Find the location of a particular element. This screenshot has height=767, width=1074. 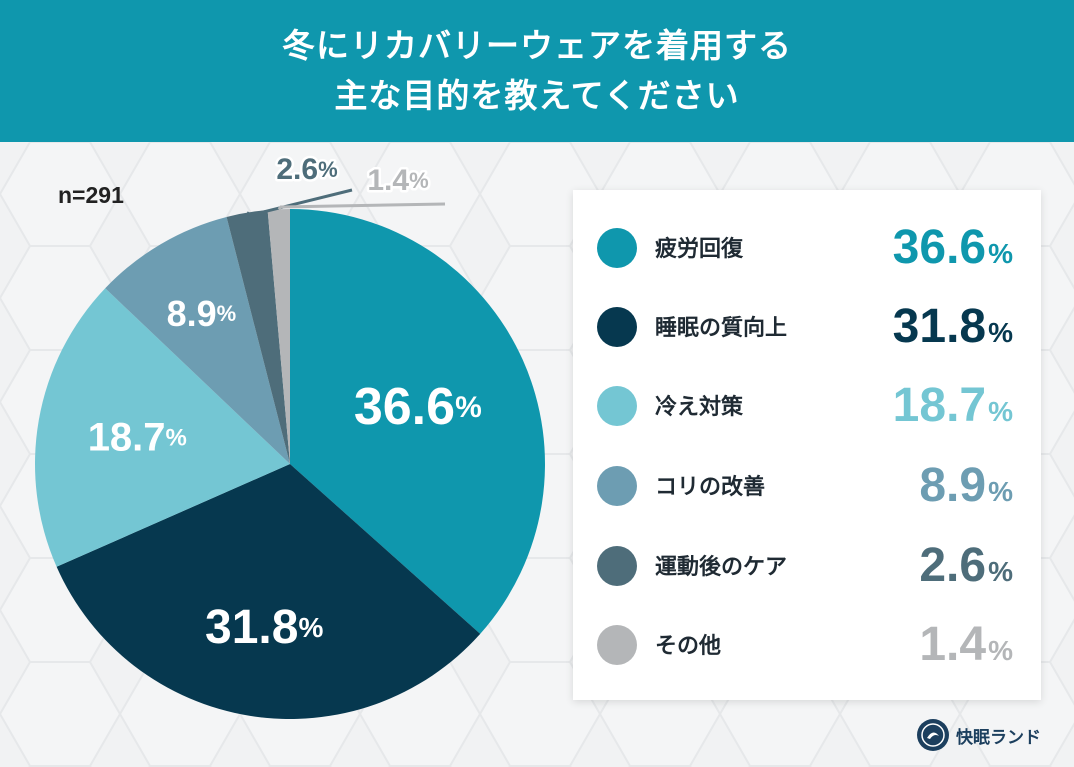

legend-item-cold-measures: 冷え対策 18.7% is located at coordinates (807, 406).